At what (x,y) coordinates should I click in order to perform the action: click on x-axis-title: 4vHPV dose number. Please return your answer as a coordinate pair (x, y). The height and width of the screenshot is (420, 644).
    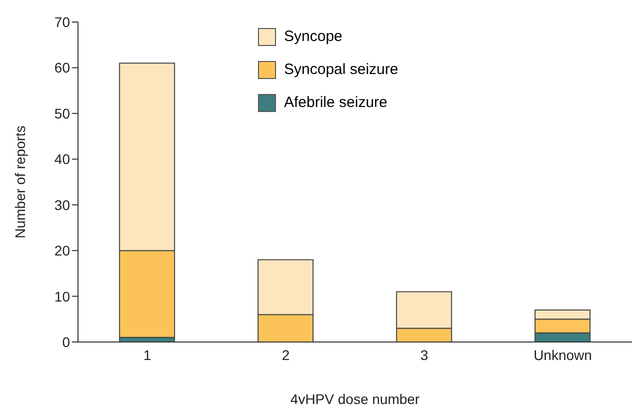
    Looking at the image, I should click on (355, 399).